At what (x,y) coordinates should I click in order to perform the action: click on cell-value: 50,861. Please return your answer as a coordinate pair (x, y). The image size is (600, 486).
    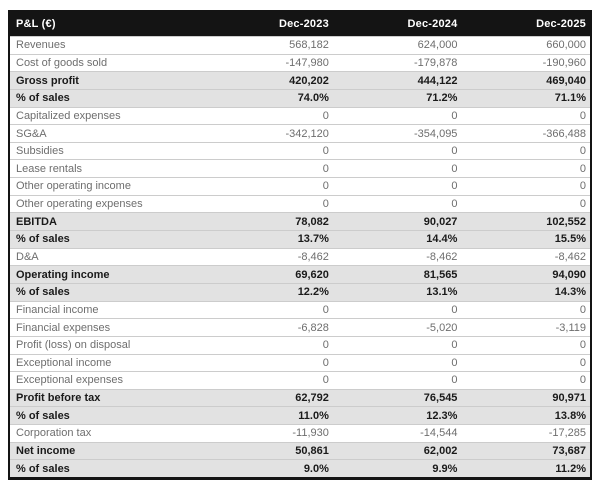
    Looking at the image, I should click on (268, 450).